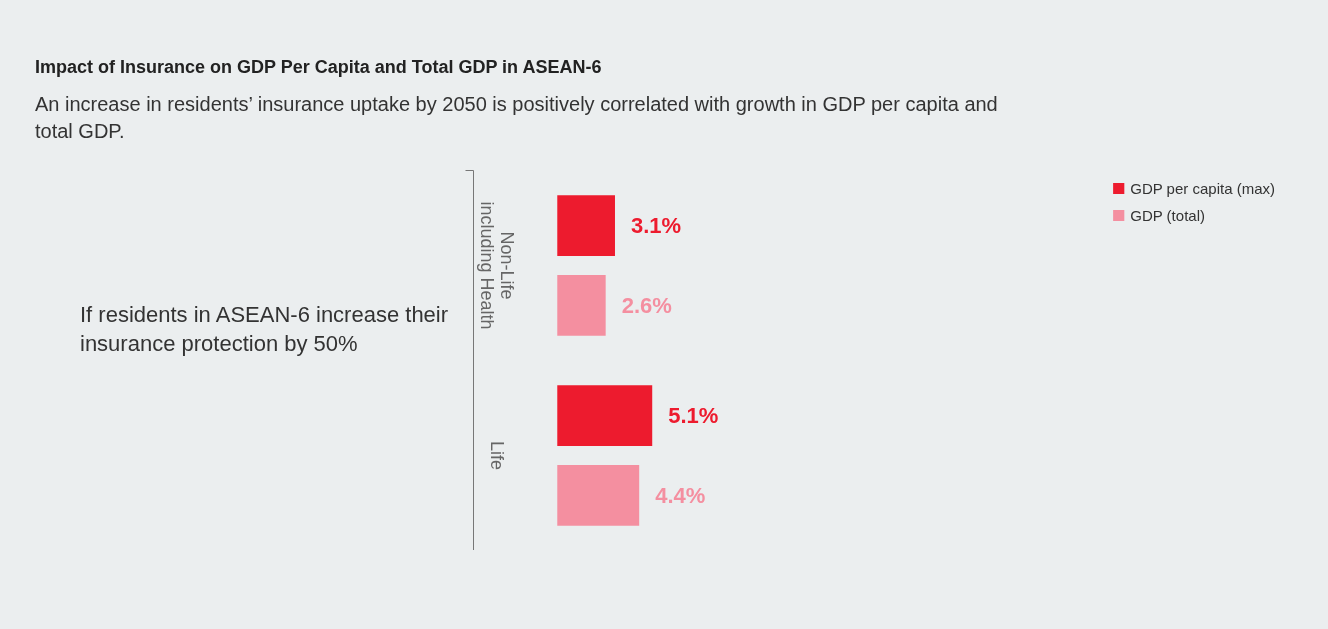 The height and width of the screenshot is (629, 1328). Describe the element at coordinates (318, 67) in the screenshot. I see `text: Impact of Insurance on GDP Per Capita and Total GDP in ASEAN-6` at that location.